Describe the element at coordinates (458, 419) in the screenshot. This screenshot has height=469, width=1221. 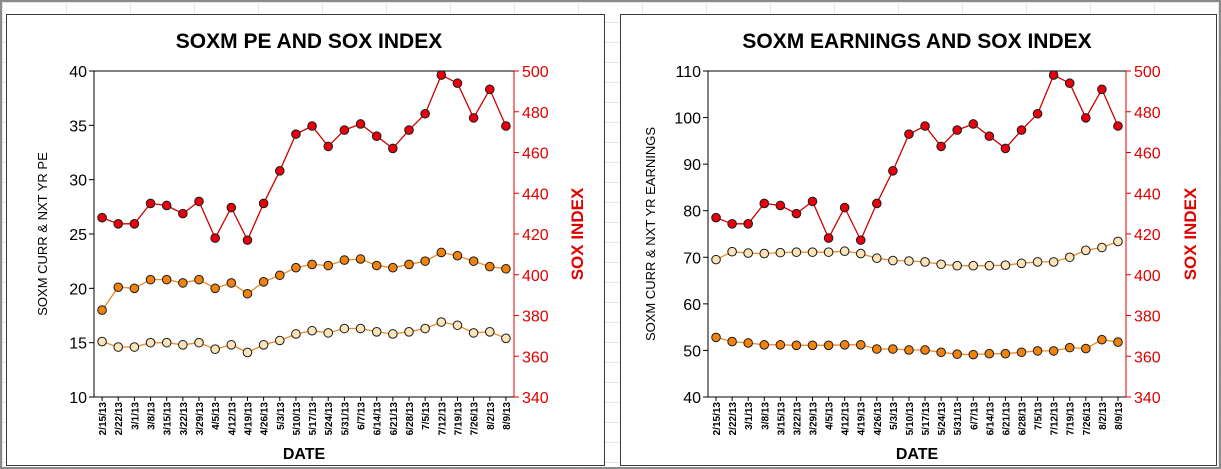
I see `x-tick-label: 7/19/13` at that location.